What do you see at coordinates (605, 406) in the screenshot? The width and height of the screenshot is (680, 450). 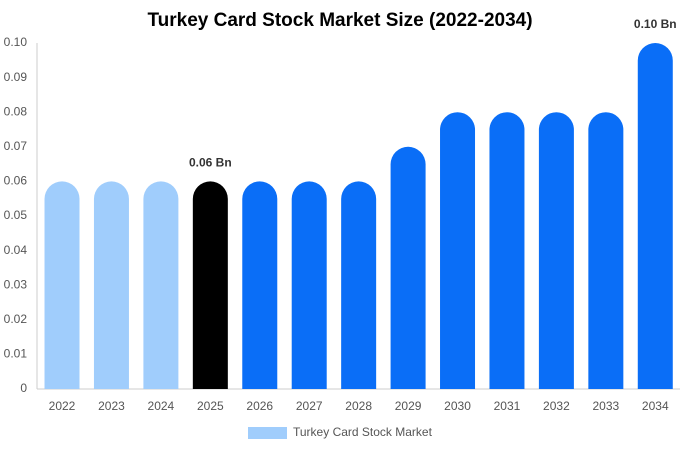 I see `x-tick-label: 2033` at bounding box center [605, 406].